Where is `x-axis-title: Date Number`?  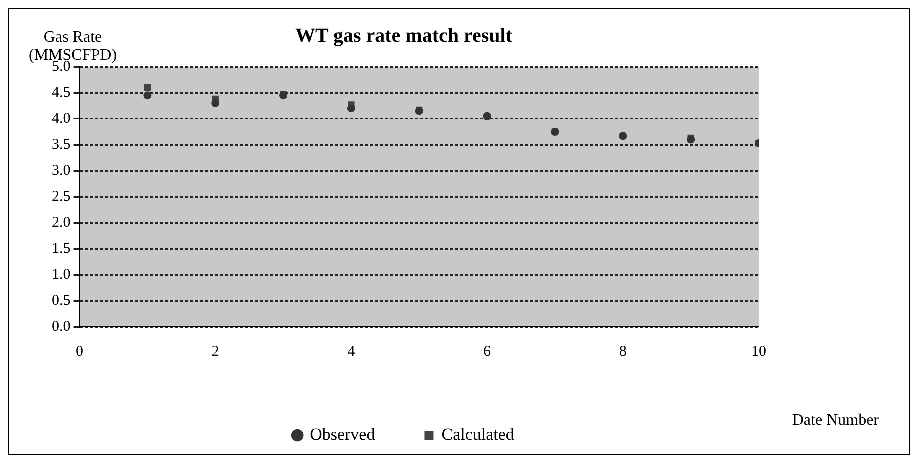
x-axis-title: Date Number is located at coordinates (835, 421).